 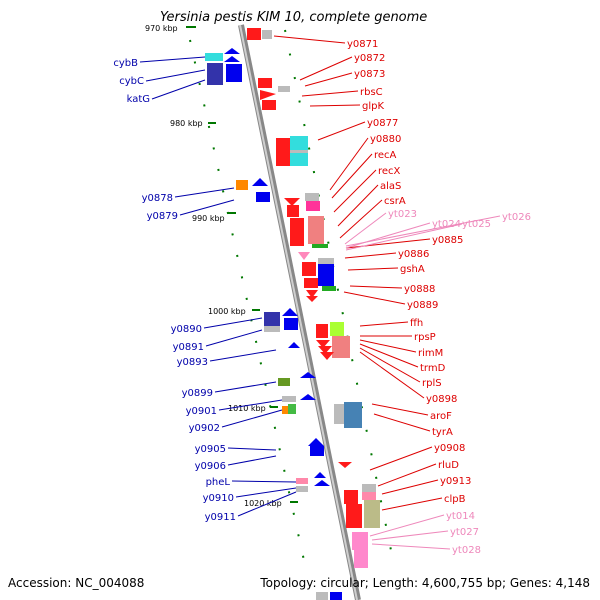 What do you see at coordinates (369, 58) in the screenshot?
I see `gene-label-y0872: y0872` at bounding box center [369, 58].